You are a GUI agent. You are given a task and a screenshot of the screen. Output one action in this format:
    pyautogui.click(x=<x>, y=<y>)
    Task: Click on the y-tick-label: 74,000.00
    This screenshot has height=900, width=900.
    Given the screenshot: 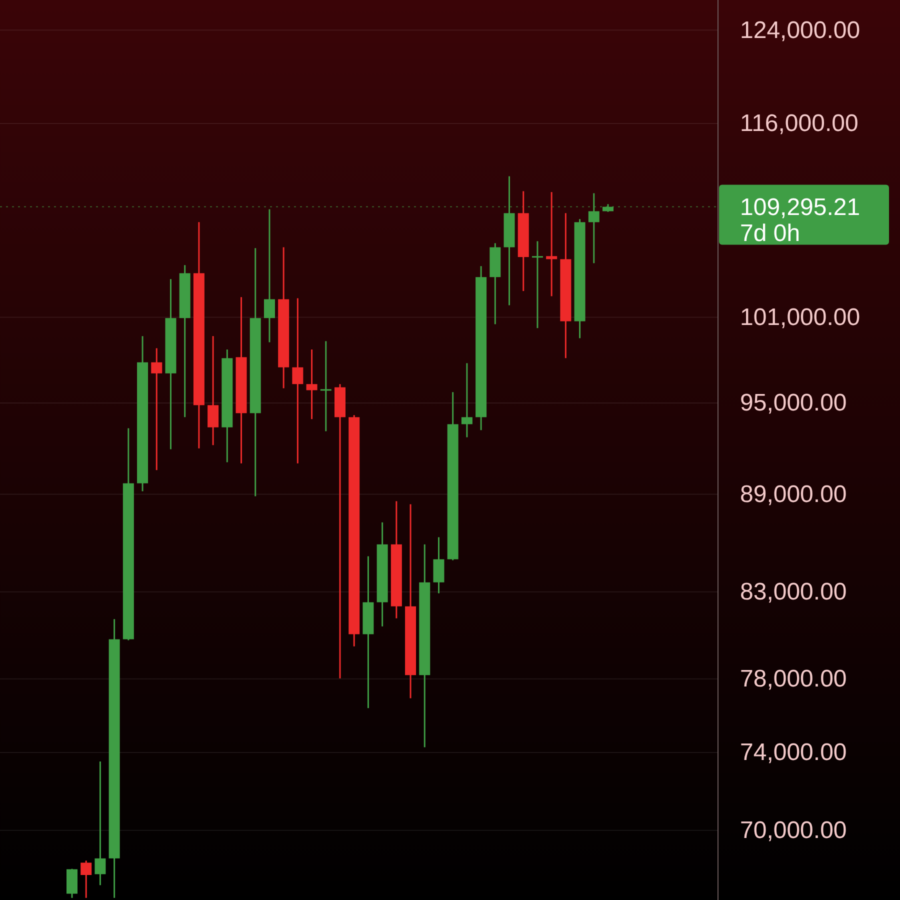 What is the action you would take?
    pyautogui.click(x=793, y=752)
    